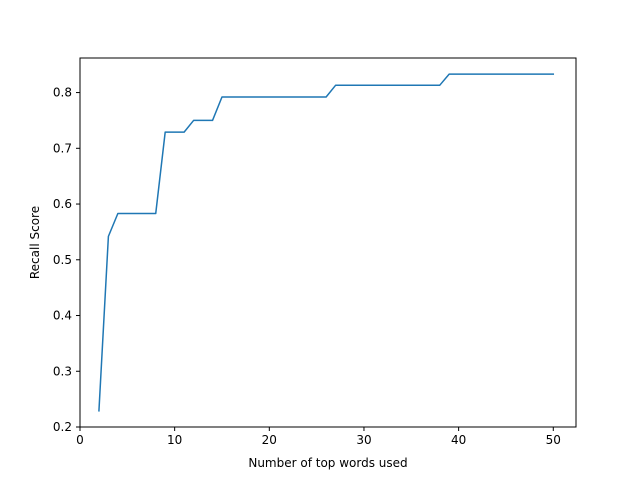 This screenshot has height=484, width=640. What do you see at coordinates (62, 260) in the screenshot?
I see `y-tick-label: 0.5` at bounding box center [62, 260].